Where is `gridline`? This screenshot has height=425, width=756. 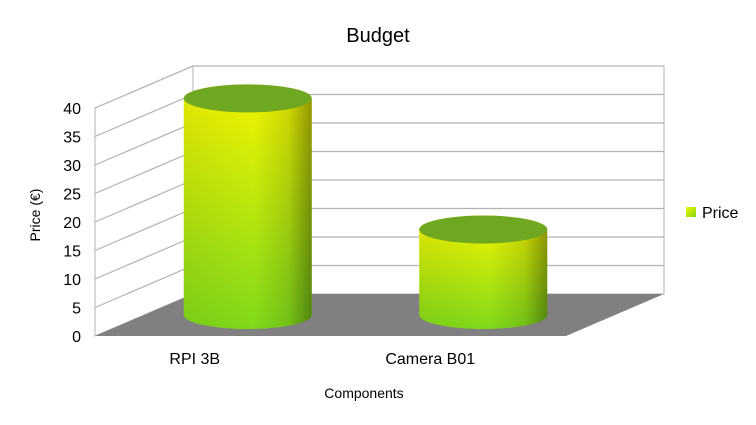 gridline is located at coordinates (379, 87).